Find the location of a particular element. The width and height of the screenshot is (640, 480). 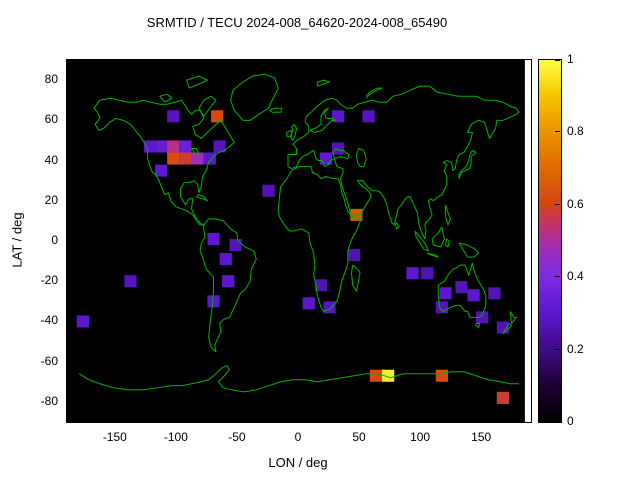

x-tick-label: 50 is located at coordinates (359, 437).